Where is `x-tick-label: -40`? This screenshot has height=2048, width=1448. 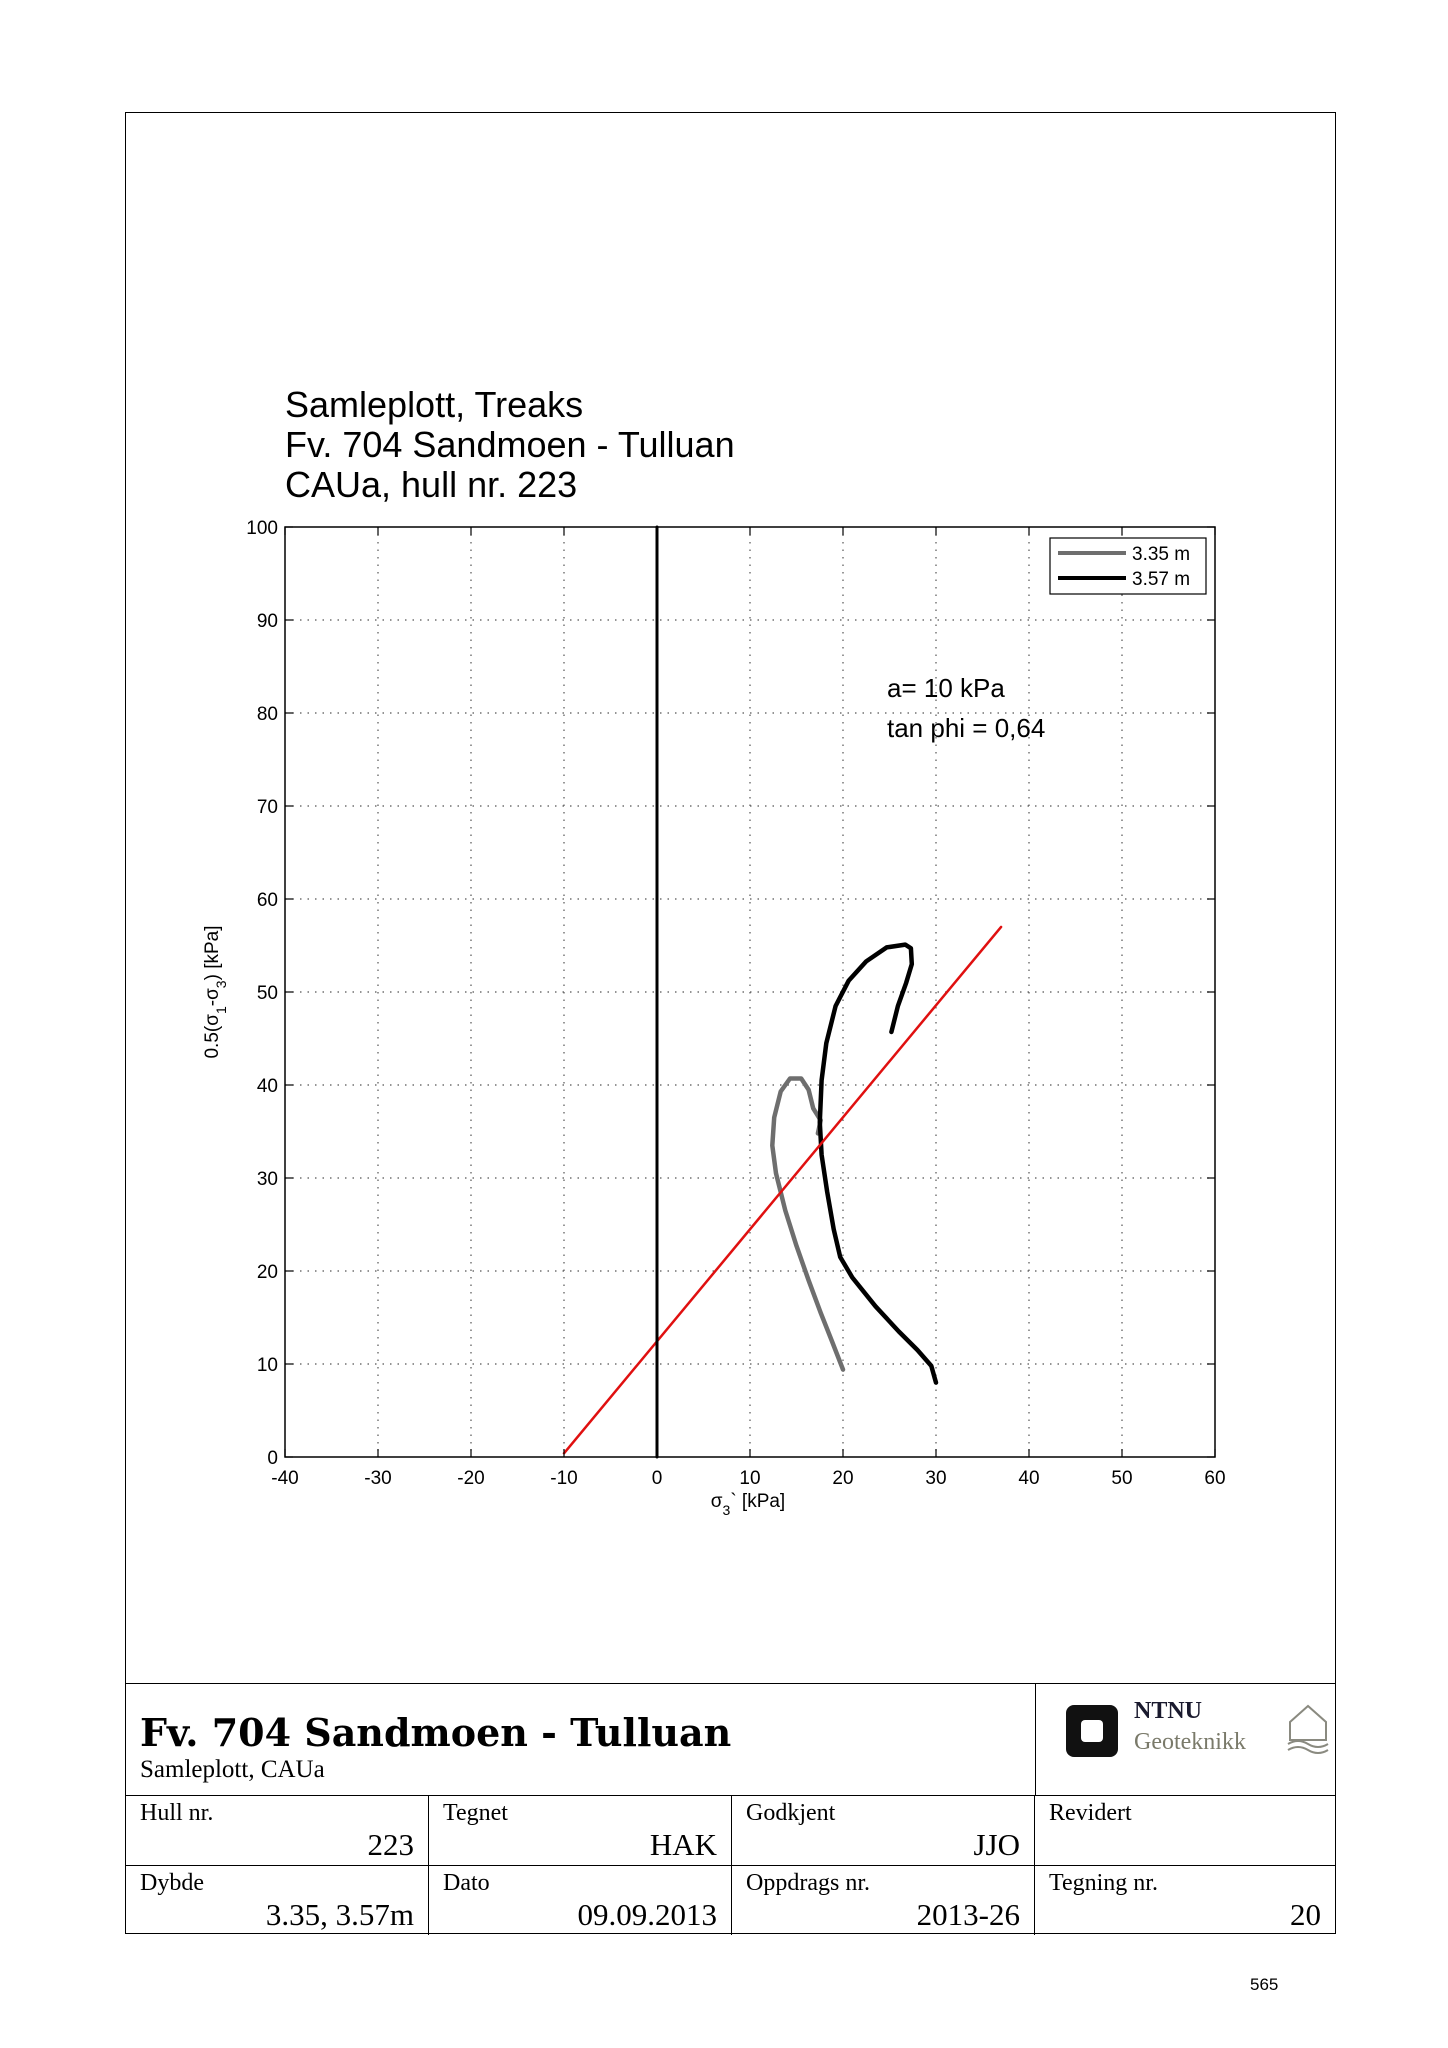
x-tick-label: -40 is located at coordinates (284, 1478).